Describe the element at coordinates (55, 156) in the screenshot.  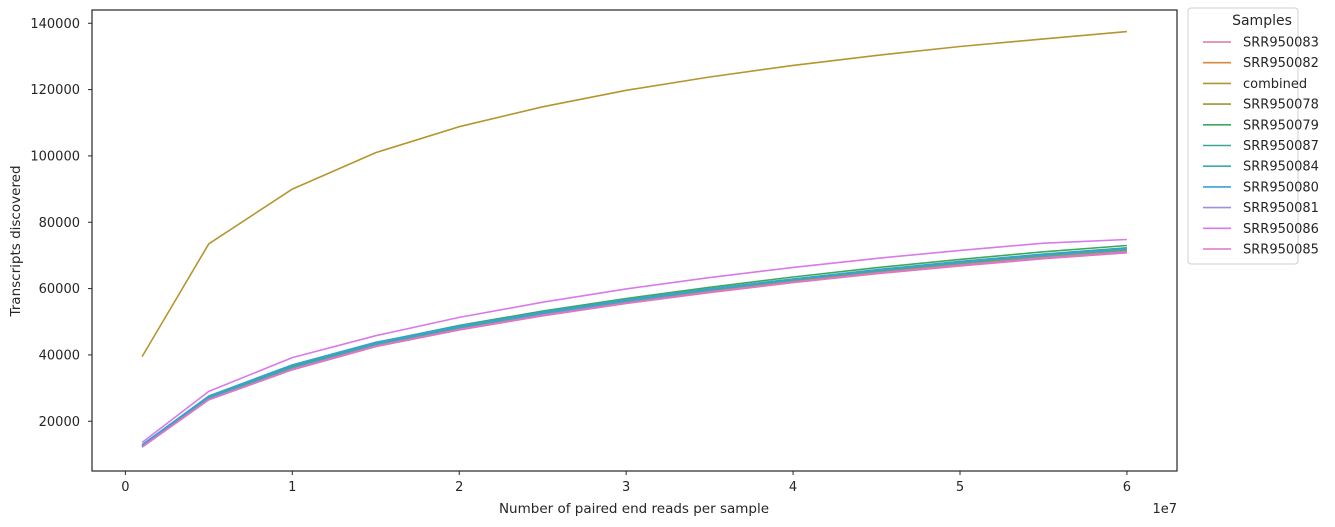
I see `y-tick-label: 100000` at that location.